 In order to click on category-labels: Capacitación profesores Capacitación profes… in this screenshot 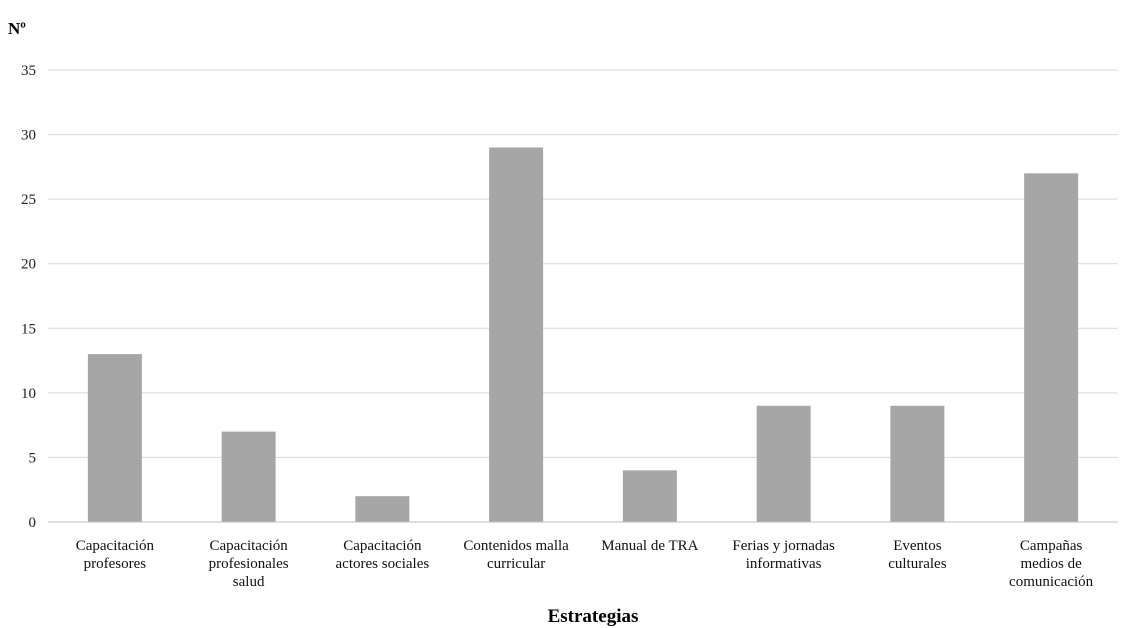, I will do `click(585, 564)`.